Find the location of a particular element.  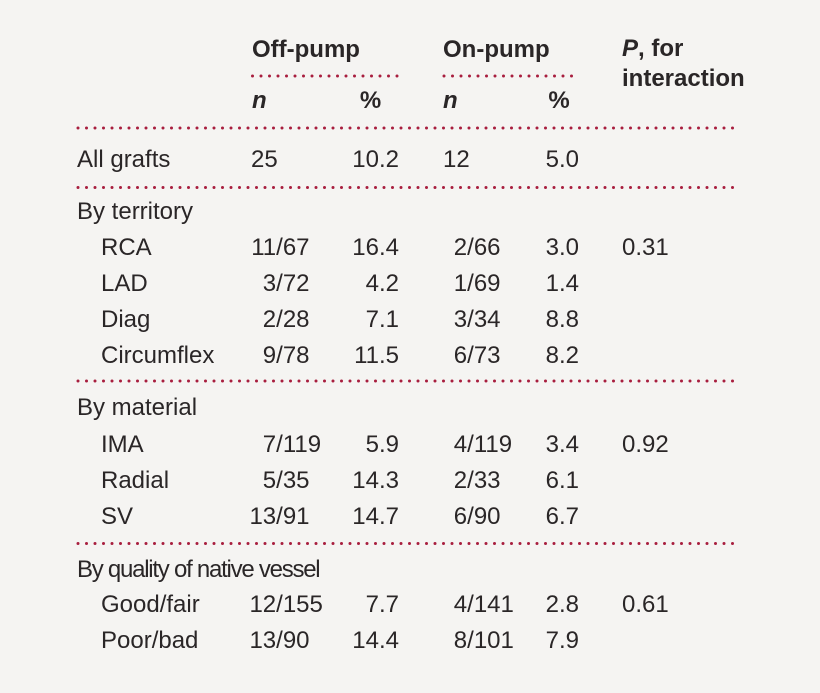

svg-text: IMA is located at coordinates (122, 444).